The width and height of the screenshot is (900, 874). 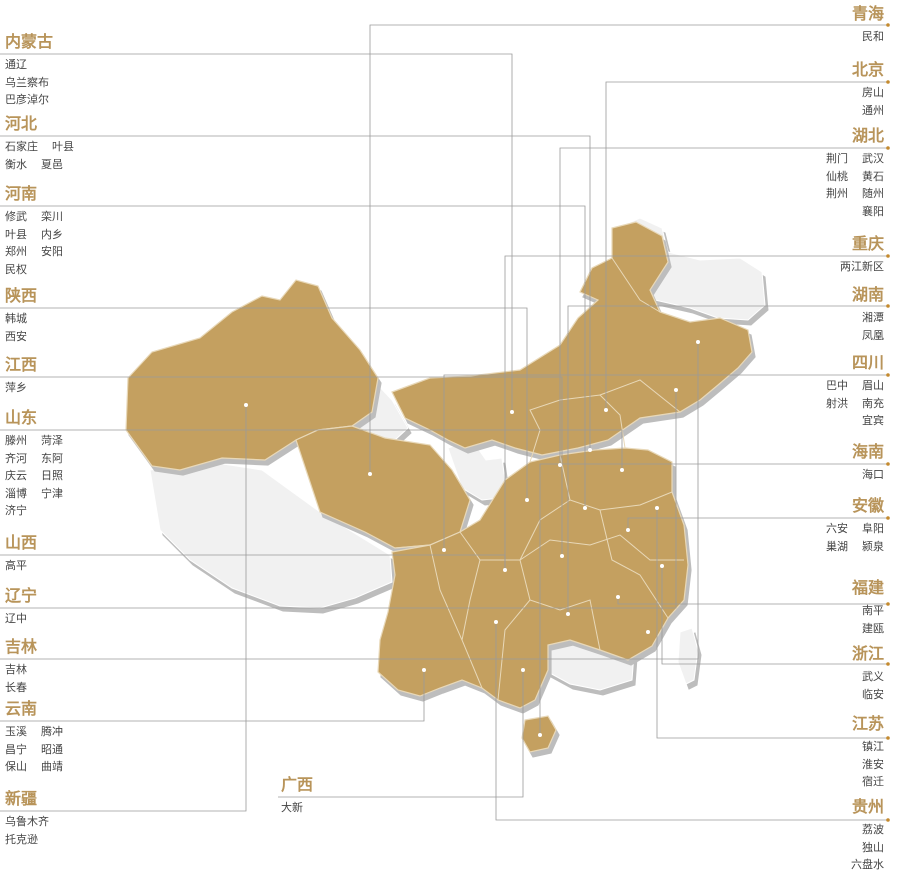 I want to click on city-name: 巴中, so click(x=837, y=385).